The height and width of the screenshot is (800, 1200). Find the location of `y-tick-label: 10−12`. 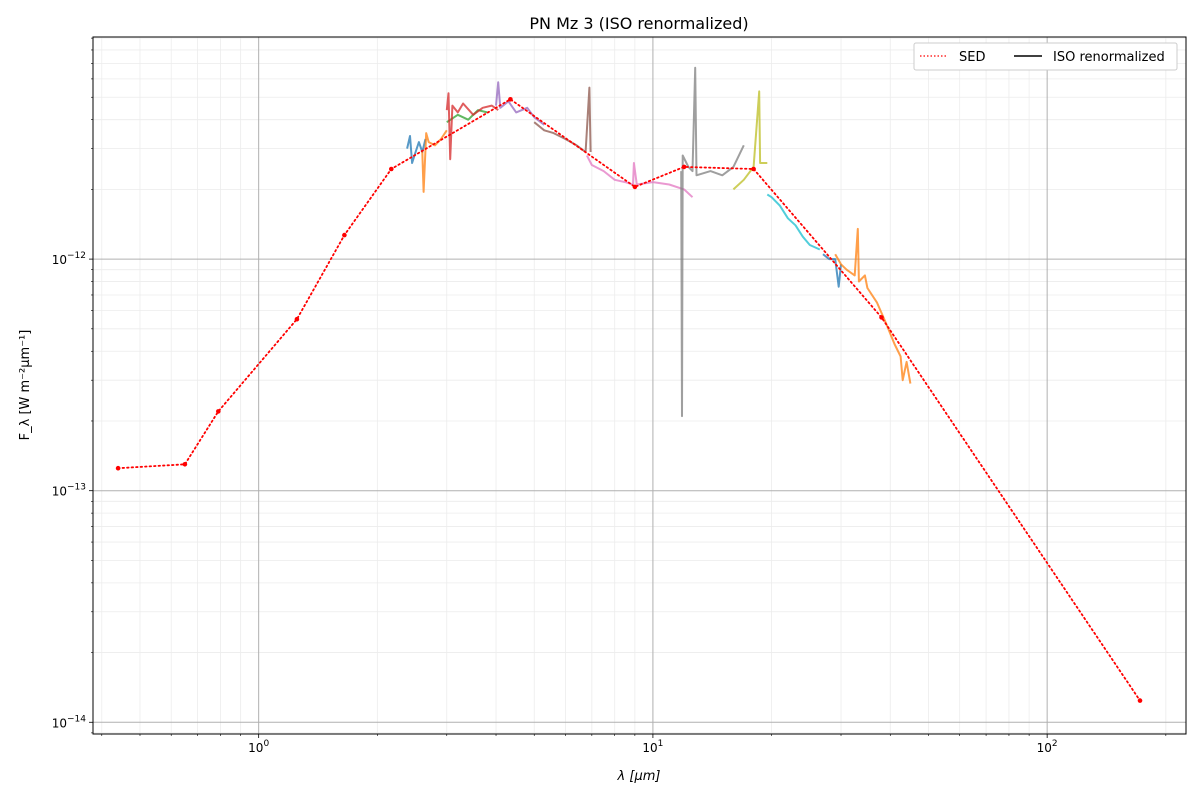

y-tick-label: 10−12 is located at coordinates (69, 259).